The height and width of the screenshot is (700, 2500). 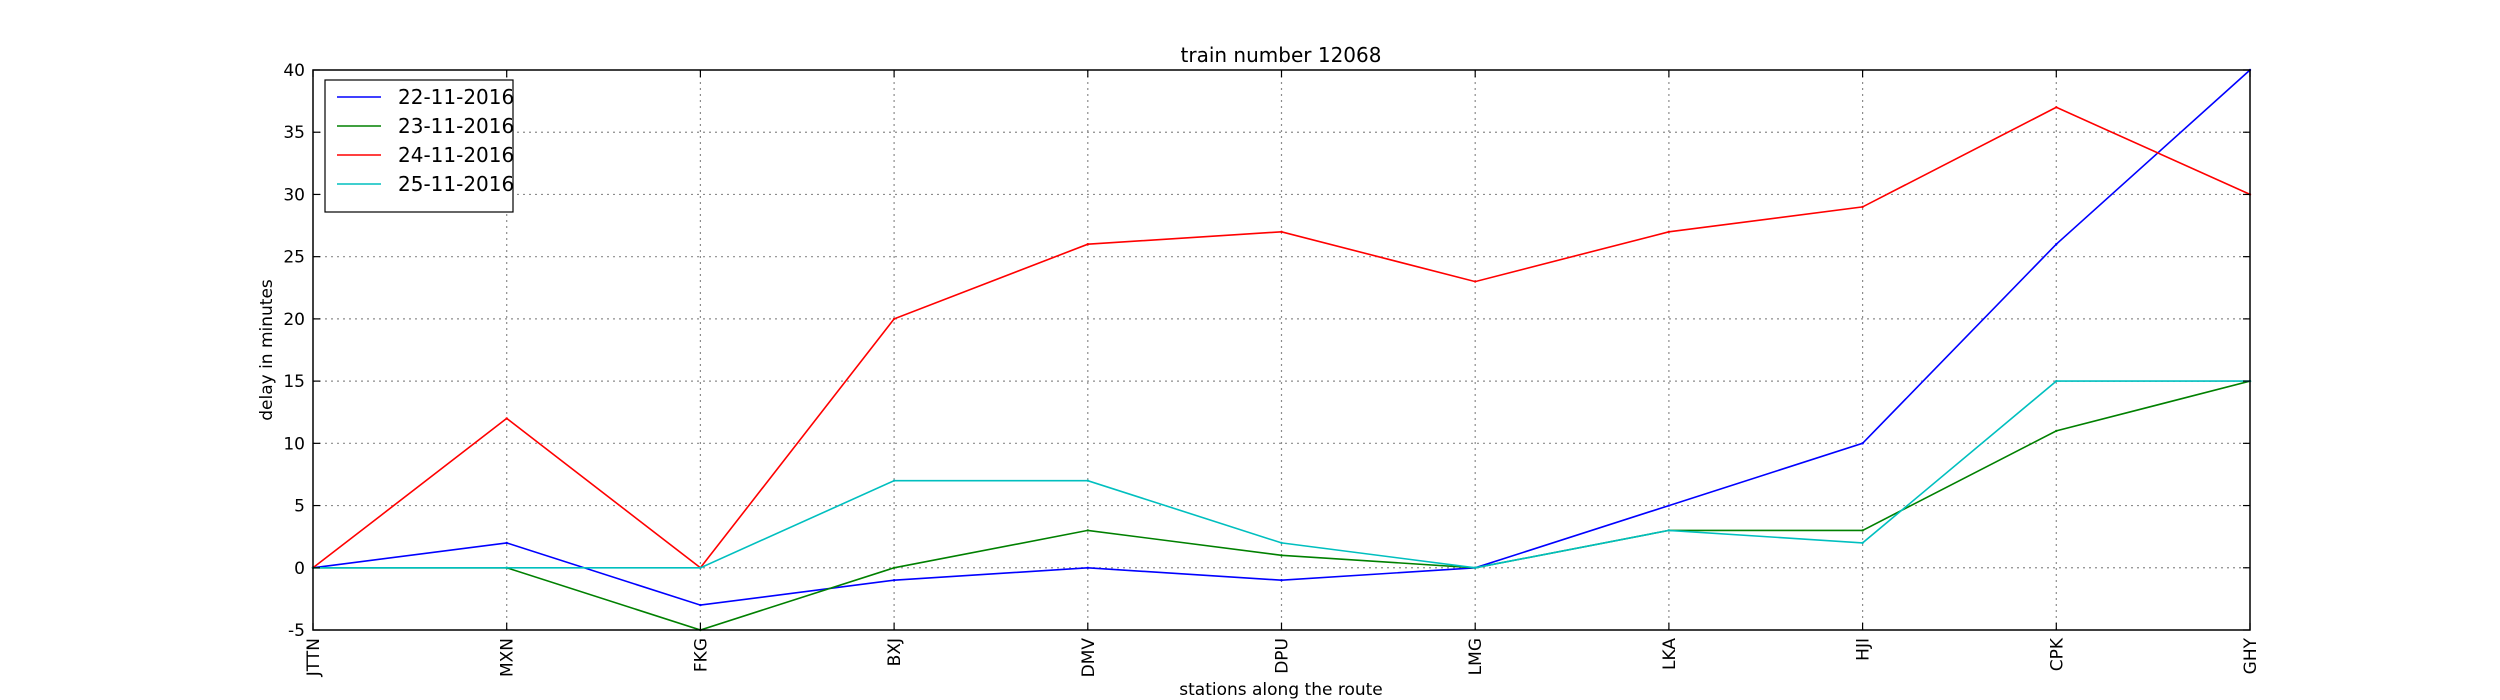 What do you see at coordinates (456, 155) in the screenshot?
I see `legend-entry: 24-11-2016` at bounding box center [456, 155].